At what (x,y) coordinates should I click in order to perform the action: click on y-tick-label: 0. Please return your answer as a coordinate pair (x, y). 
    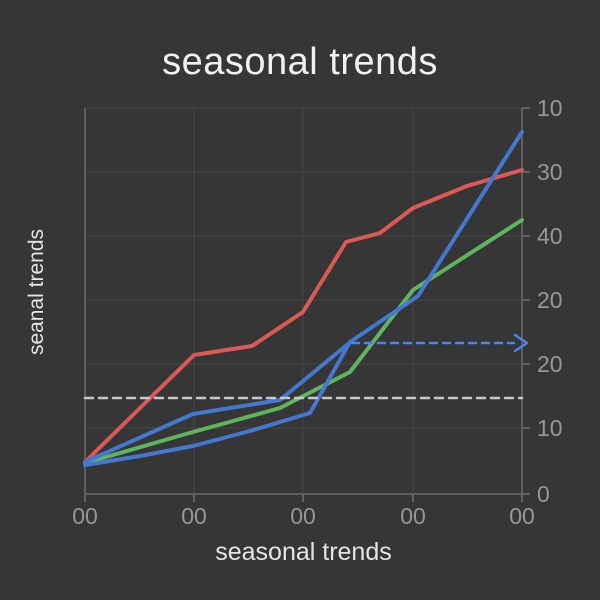
    Looking at the image, I should click on (543, 494).